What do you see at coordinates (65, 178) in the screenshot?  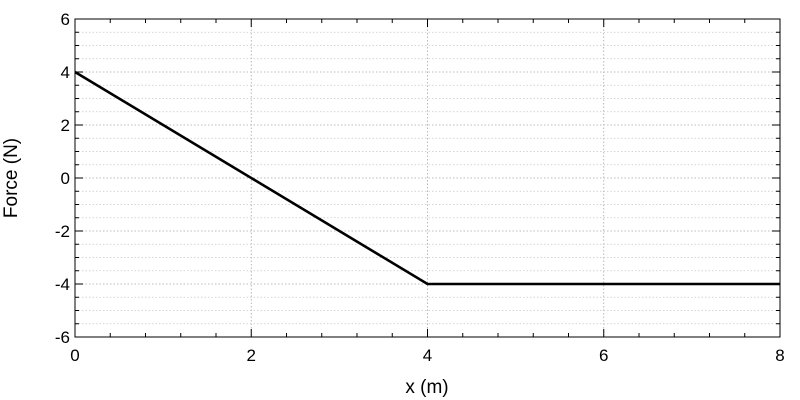 I see `y-tick-label: 0` at bounding box center [65, 178].